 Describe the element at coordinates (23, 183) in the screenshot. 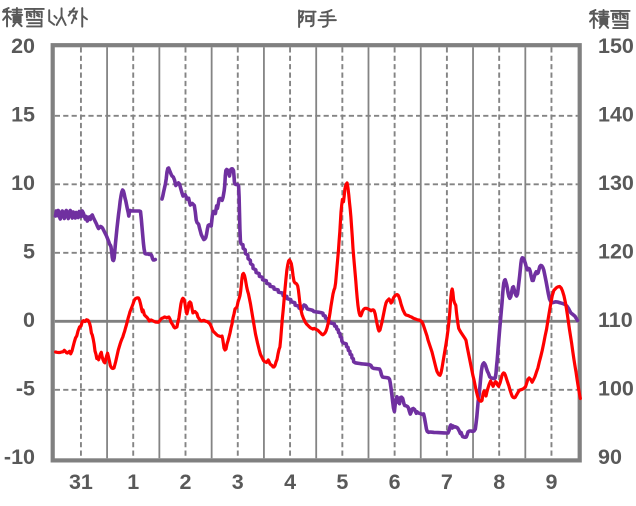

I see `svg-text: 10` at that location.